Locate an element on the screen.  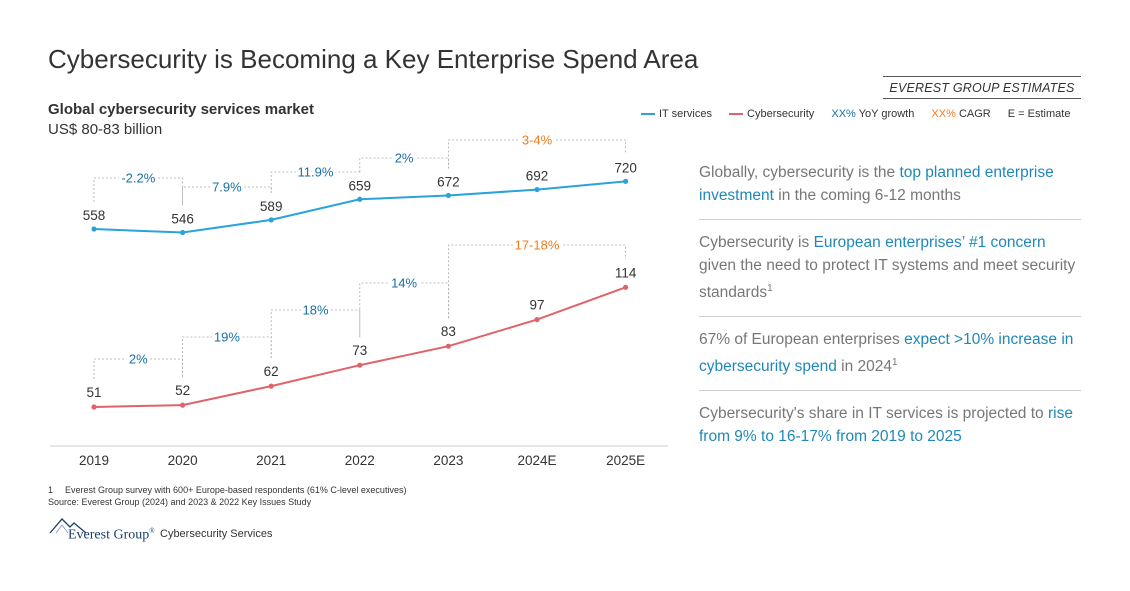
cybersecurity-value-label: 51 is located at coordinates (93, 392).